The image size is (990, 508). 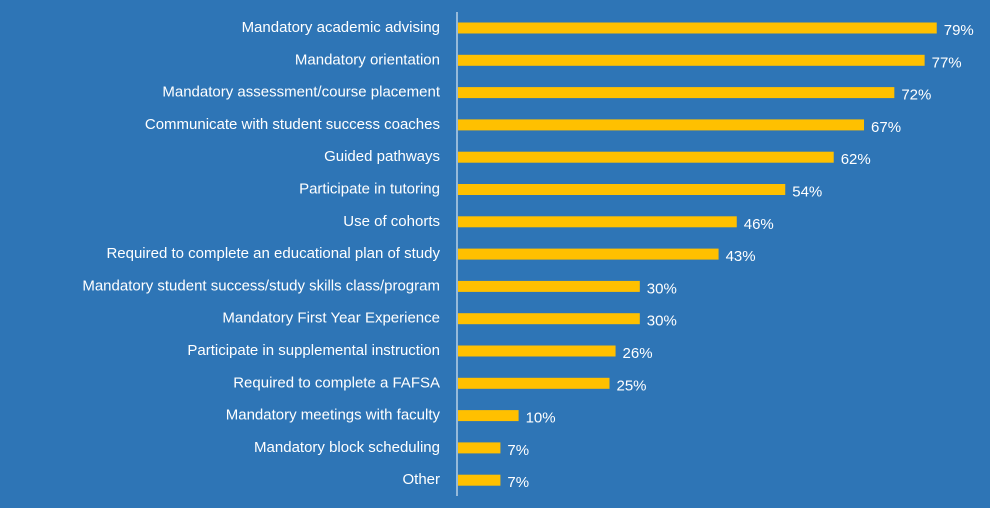 What do you see at coordinates (341, 27) in the screenshot?
I see `category-label: Mandatory academic advising` at bounding box center [341, 27].